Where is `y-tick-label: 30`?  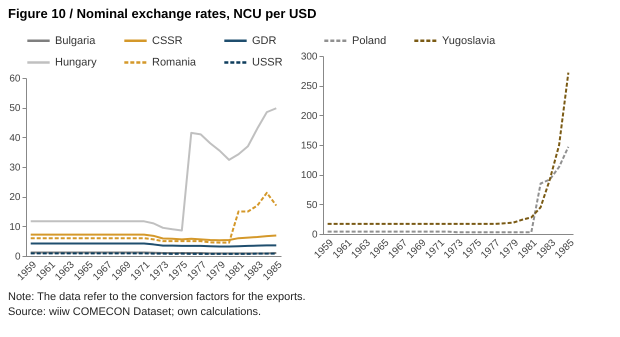 y-tick-label: 30 is located at coordinates (15, 168).